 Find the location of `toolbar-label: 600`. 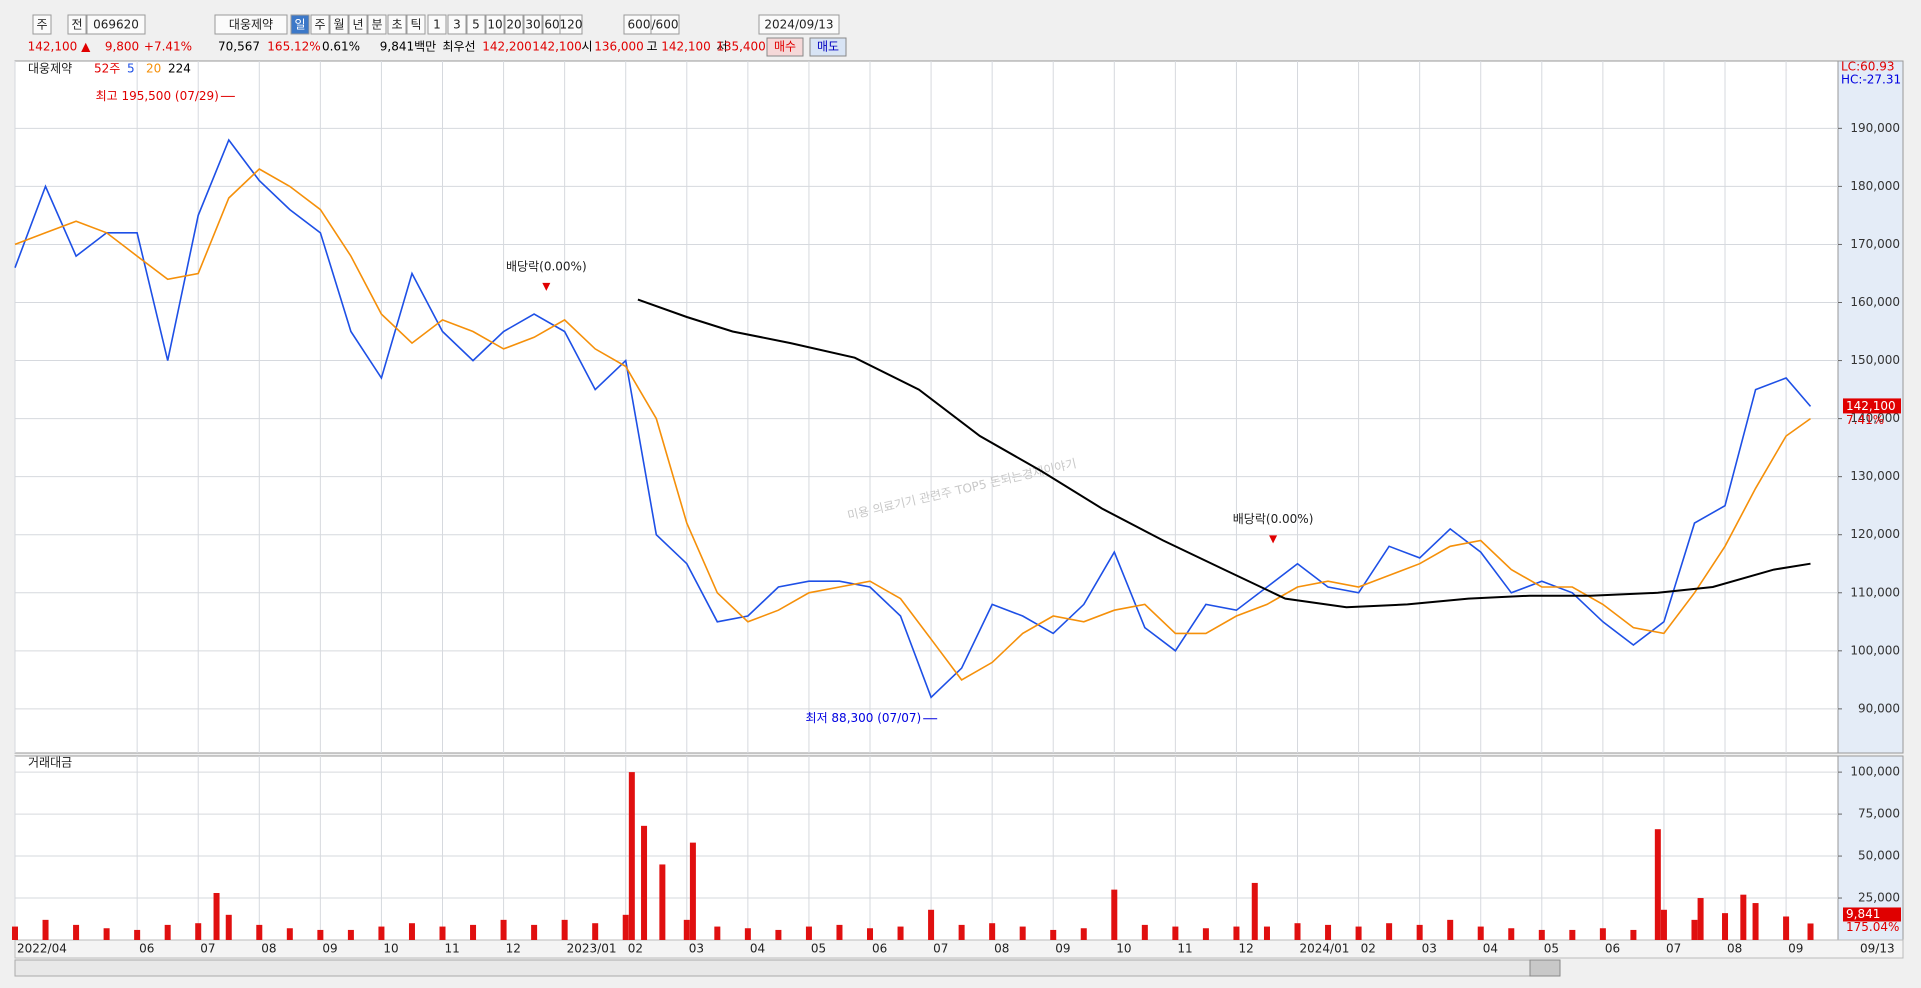

toolbar-label: 600 is located at coordinates (639, 25).